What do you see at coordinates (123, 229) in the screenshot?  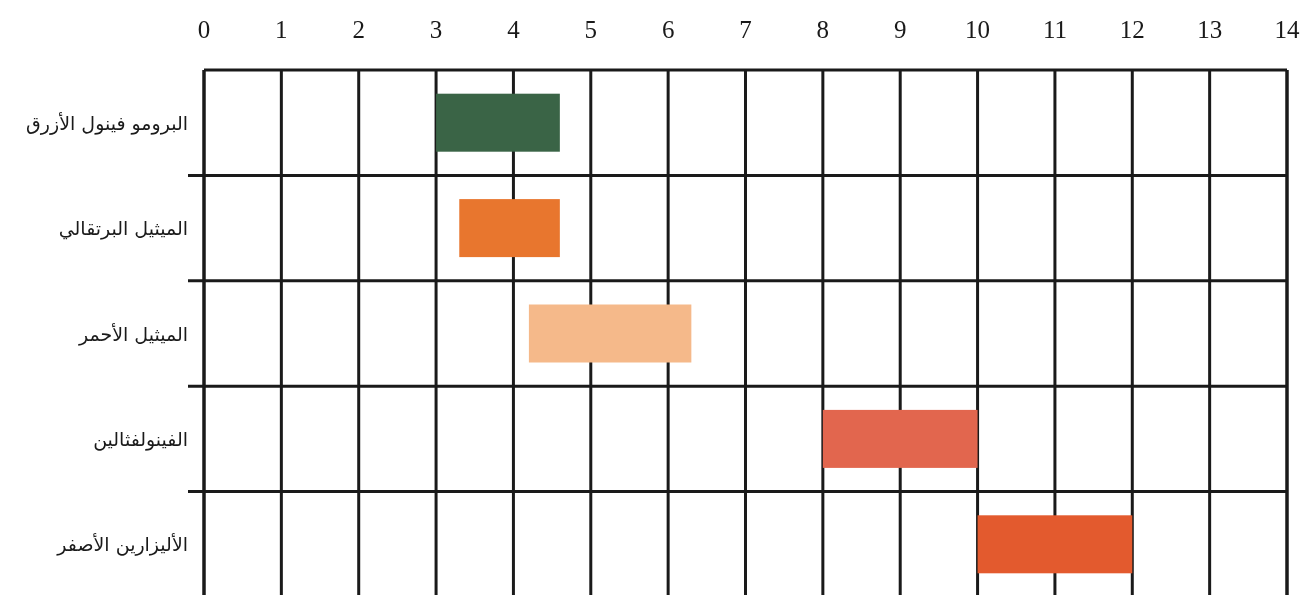 I see `y-tick-label: الميثيل البرتقالي` at bounding box center [123, 229].